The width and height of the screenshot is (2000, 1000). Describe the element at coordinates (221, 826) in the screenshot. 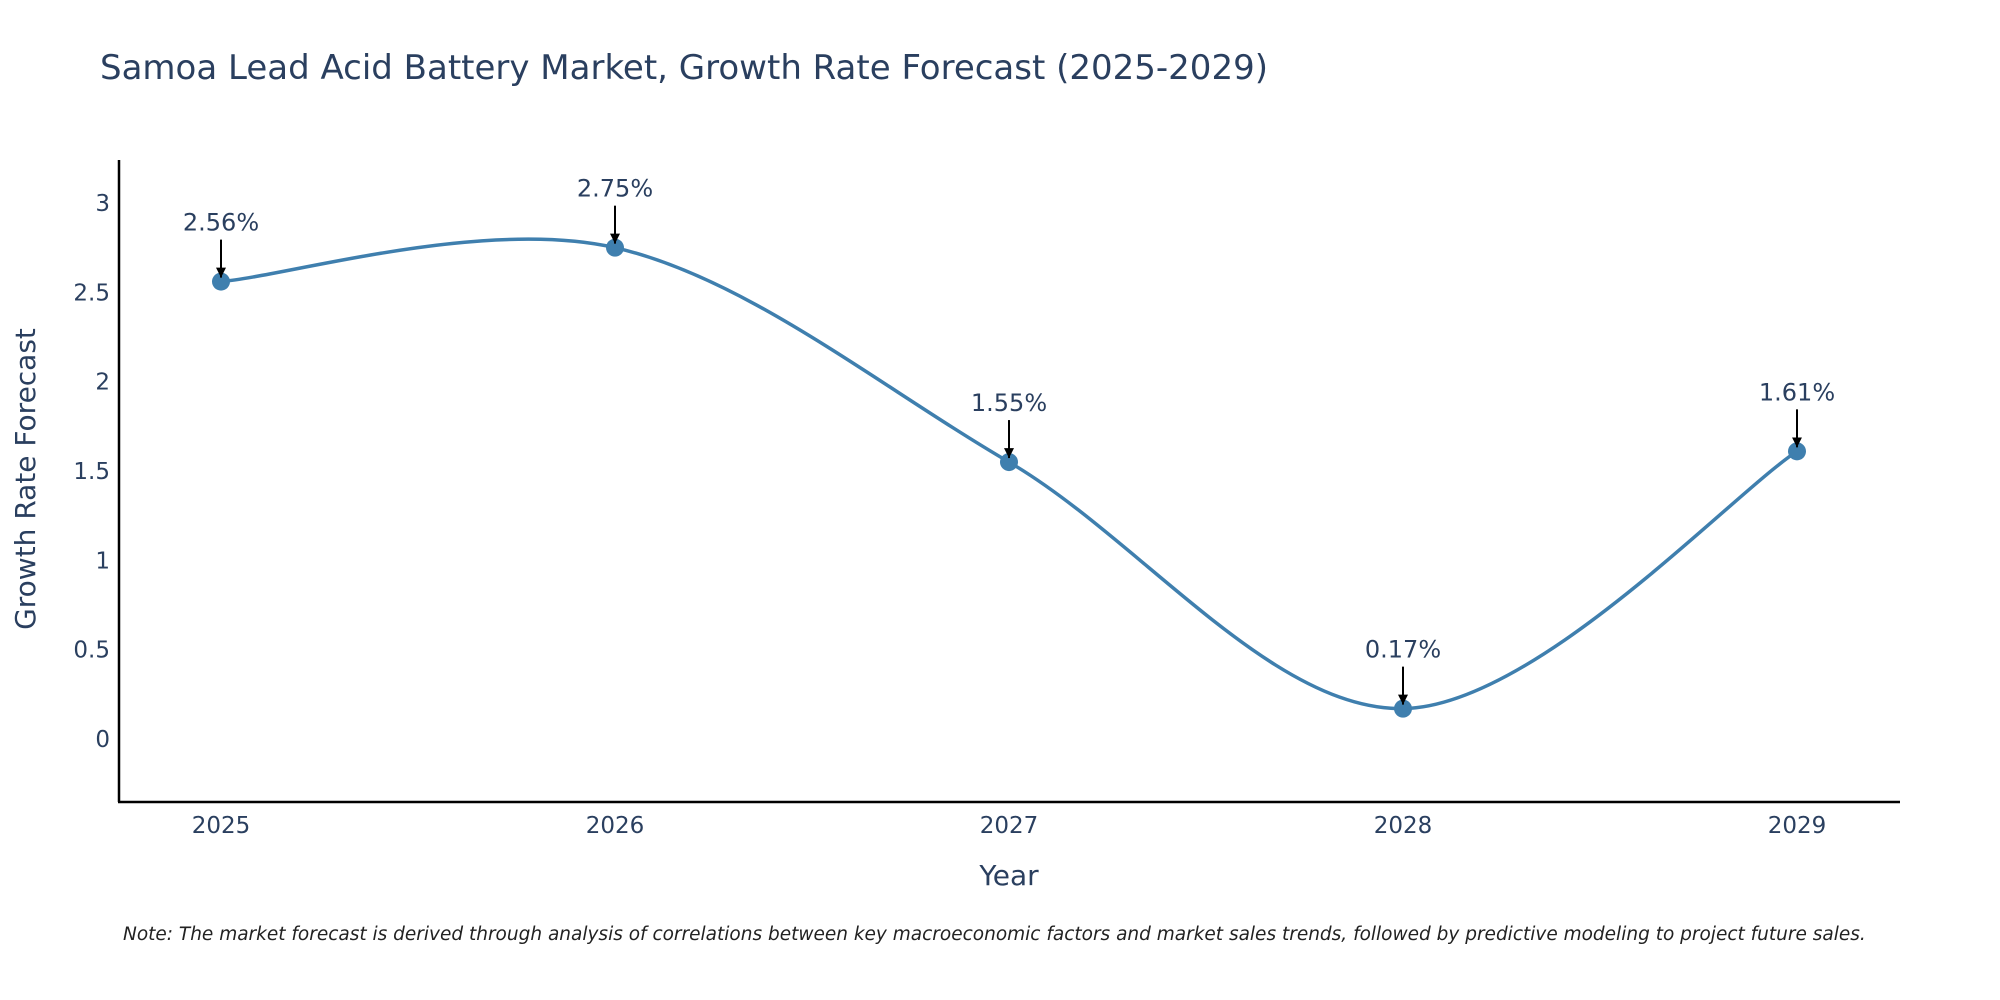

I see `x-tick-label: 2025` at that location.